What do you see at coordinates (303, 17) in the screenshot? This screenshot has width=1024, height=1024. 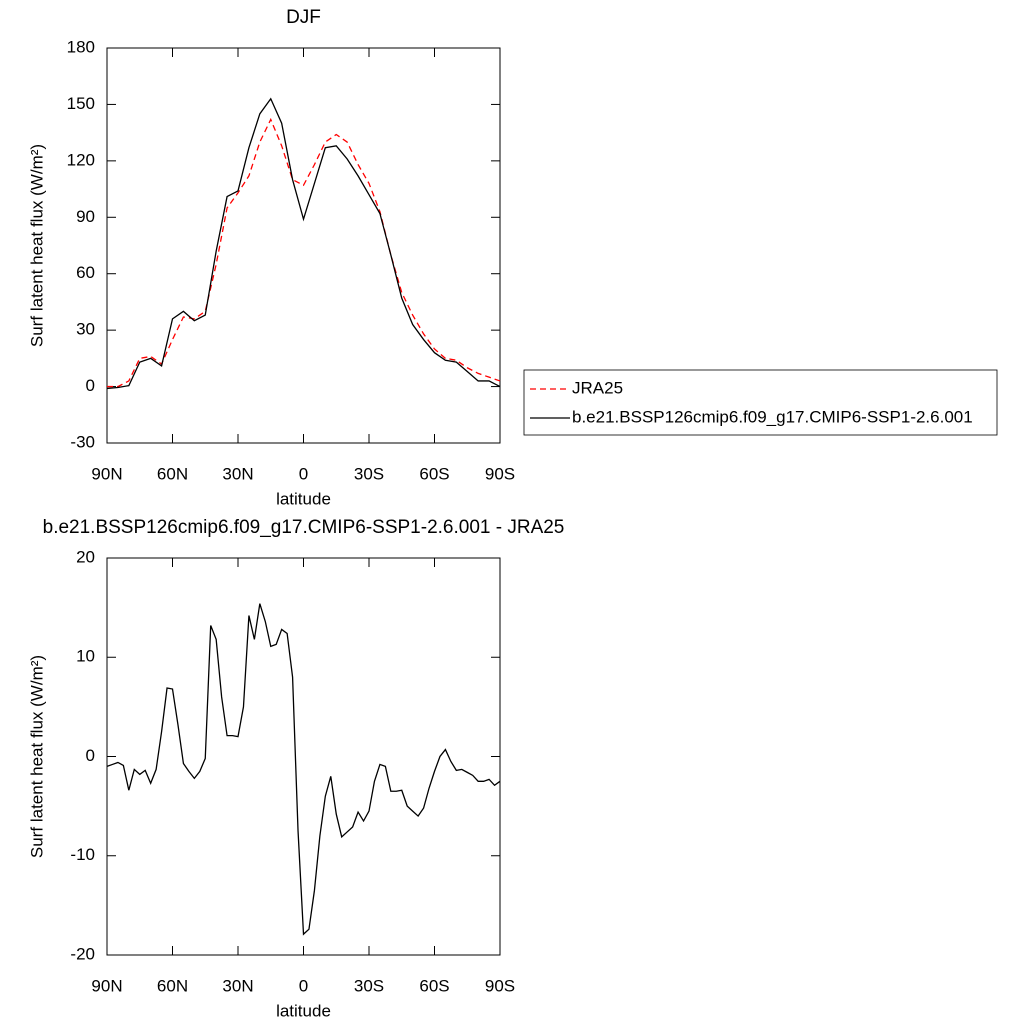 I see `chart-title: DJF` at bounding box center [303, 17].